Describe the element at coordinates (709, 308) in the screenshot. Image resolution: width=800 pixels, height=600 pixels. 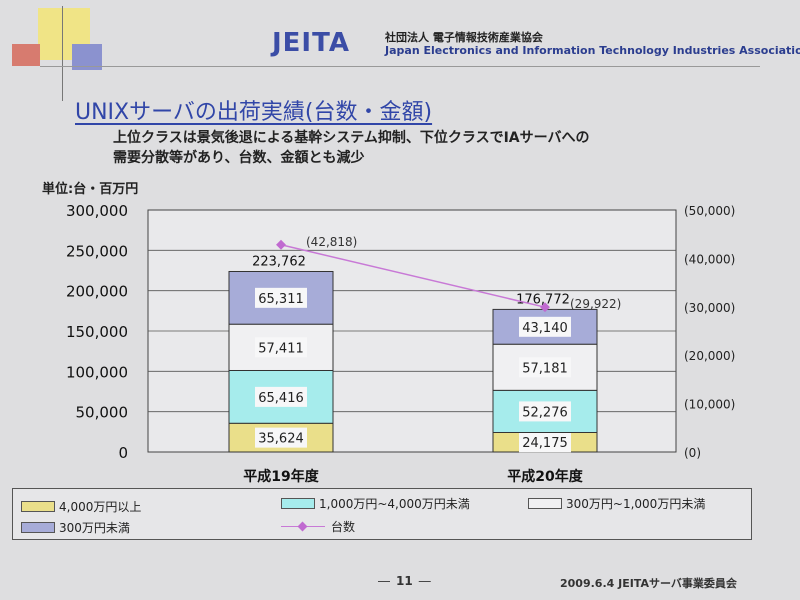
I see `y2-tick-label: (30,000)` at that location.